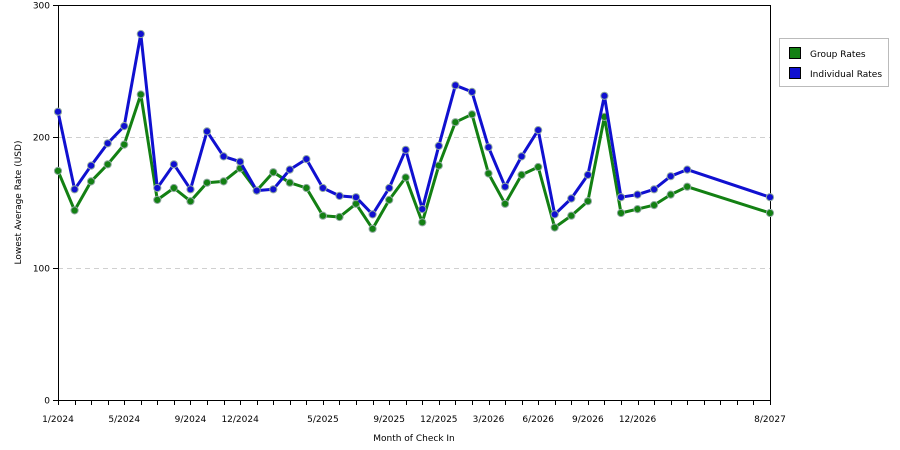 The height and width of the screenshot is (450, 900). What do you see at coordinates (489, 420) in the screenshot?
I see `x-tick-label: 3/2026` at bounding box center [489, 420].